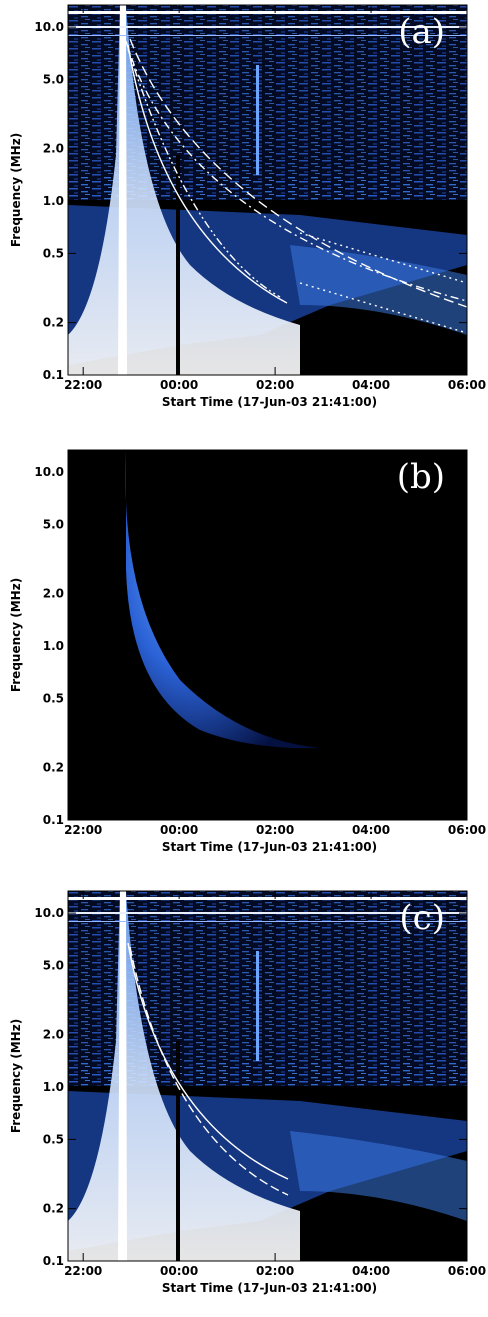 The height and width of the screenshot is (1317, 488). I want to click on panel-label: (c), so click(422, 918).